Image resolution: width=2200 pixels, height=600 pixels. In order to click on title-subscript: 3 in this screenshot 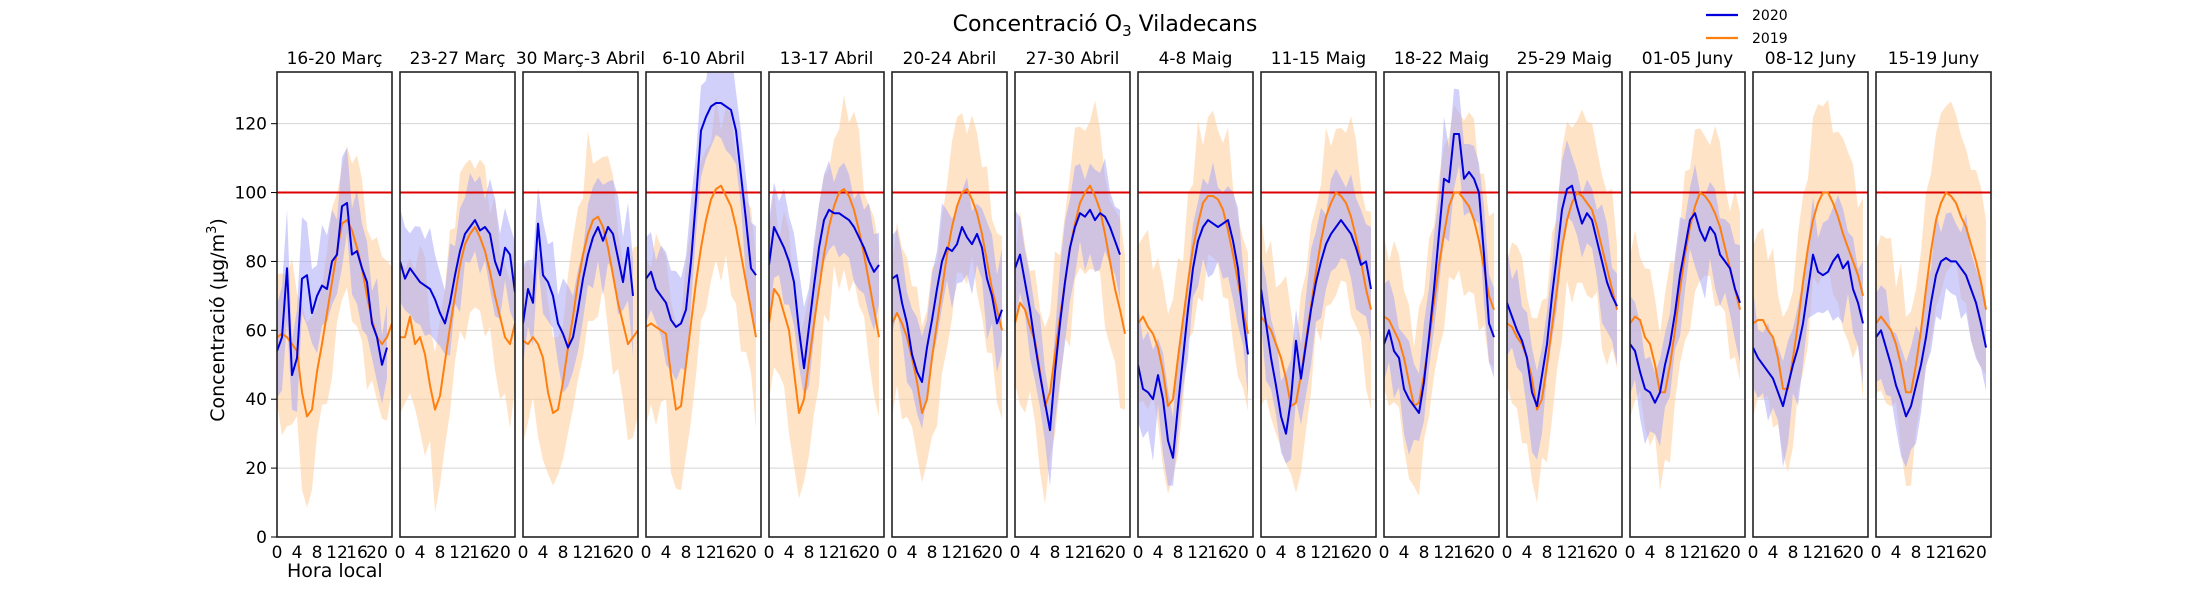, I will do `click(1127, 31)`.